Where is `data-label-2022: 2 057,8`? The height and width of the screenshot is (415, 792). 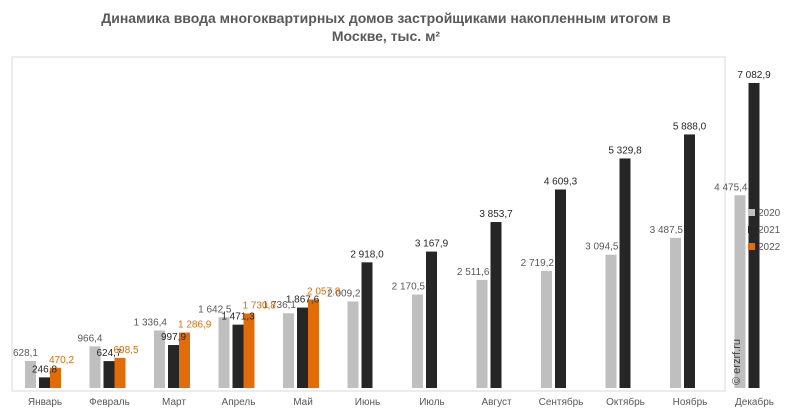 data-label-2022: 2 057,8 is located at coordinates (324, 291).